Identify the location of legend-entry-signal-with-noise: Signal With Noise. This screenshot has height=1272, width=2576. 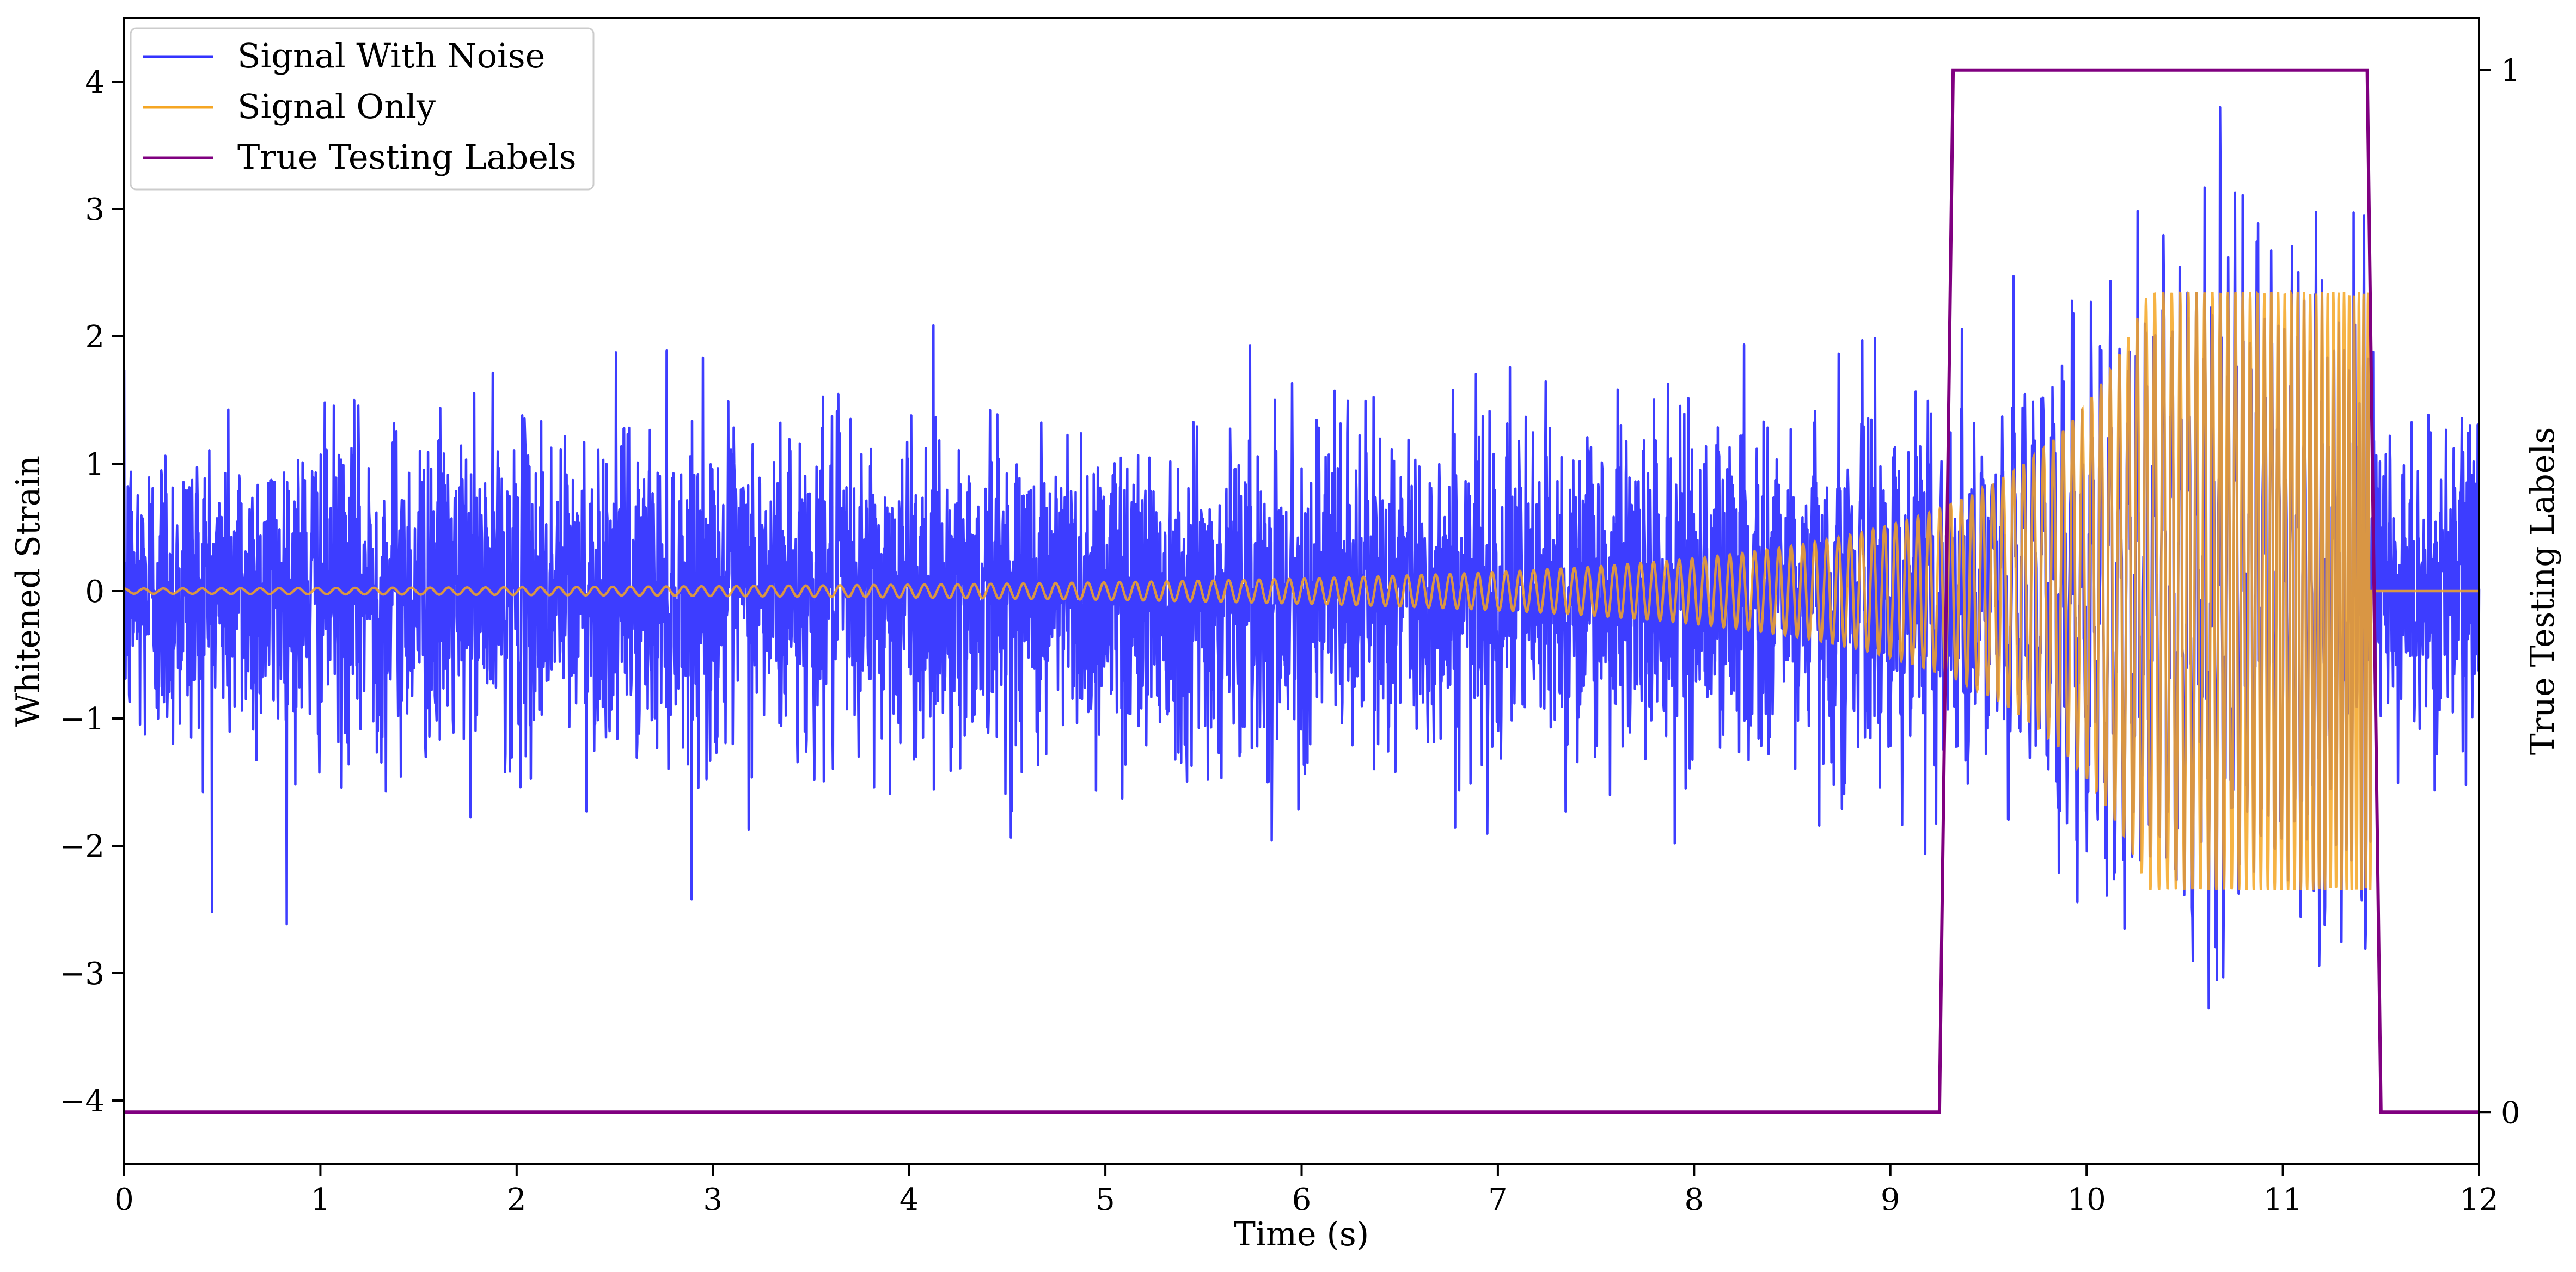
(344, 56).